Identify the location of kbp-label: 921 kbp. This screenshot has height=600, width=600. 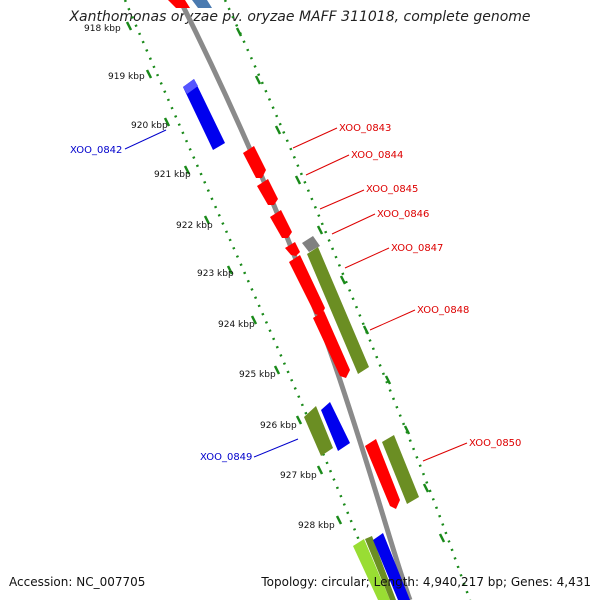
(172, 175).